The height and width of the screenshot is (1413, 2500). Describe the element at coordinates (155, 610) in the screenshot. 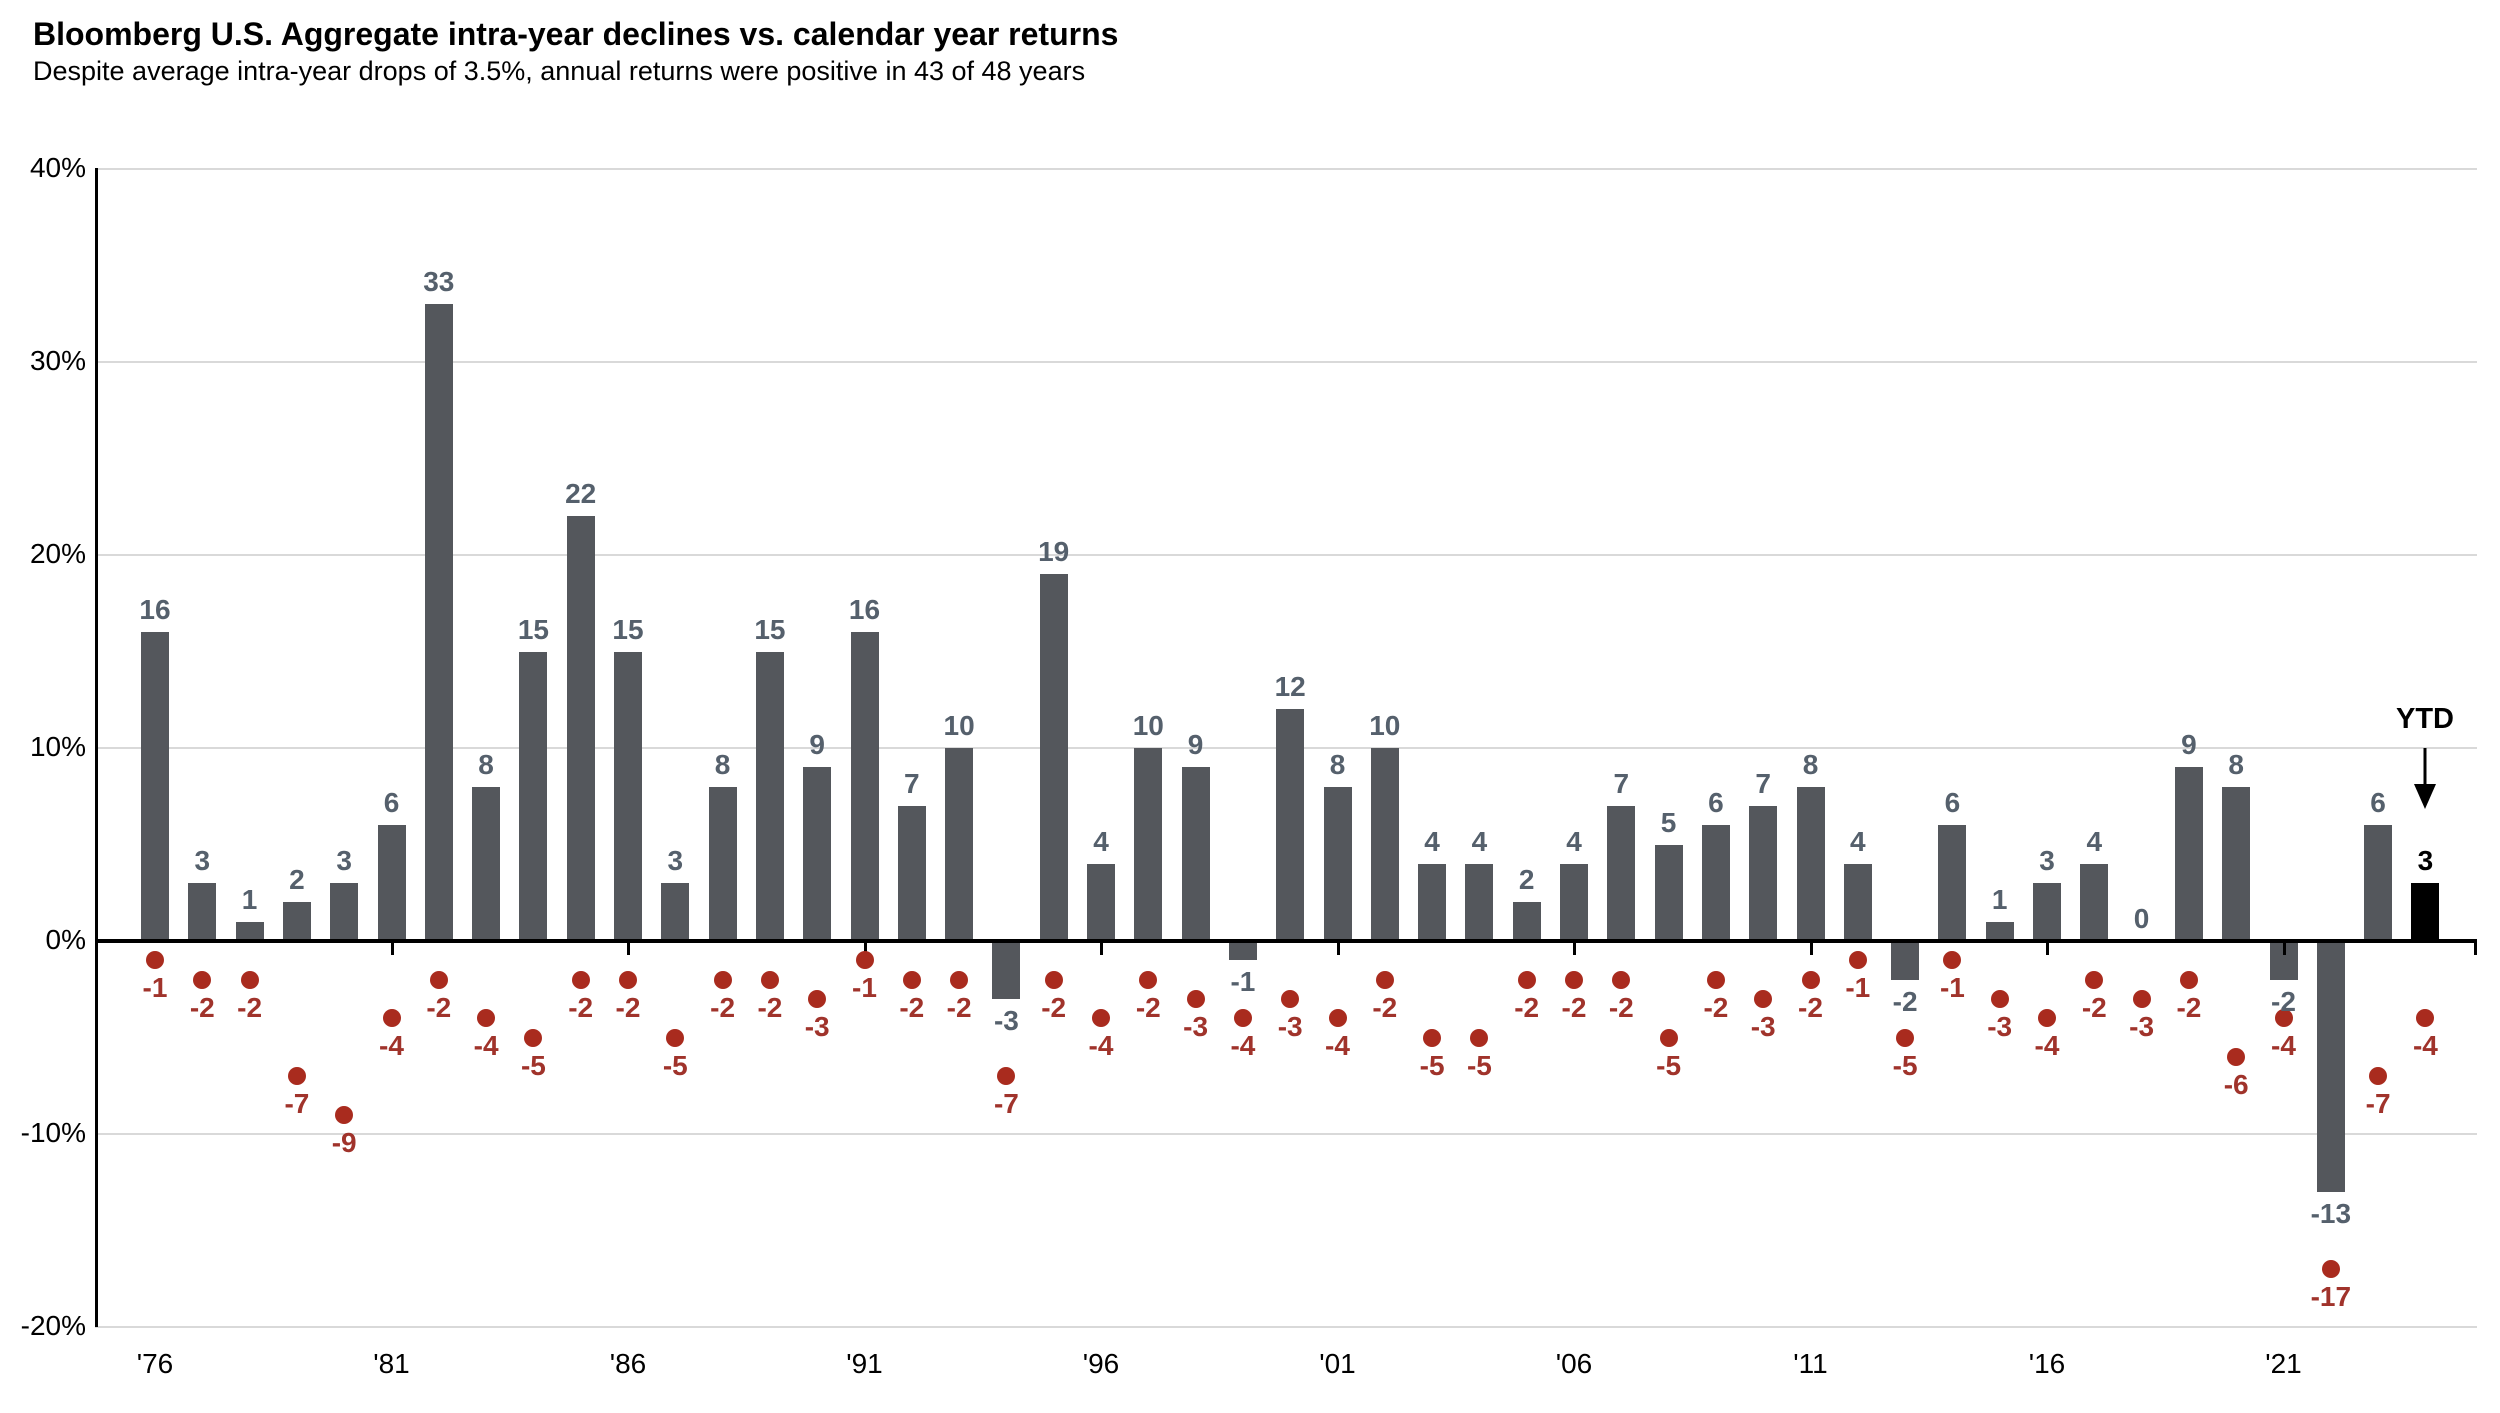

I see `bar-value-label: 16` at that location.